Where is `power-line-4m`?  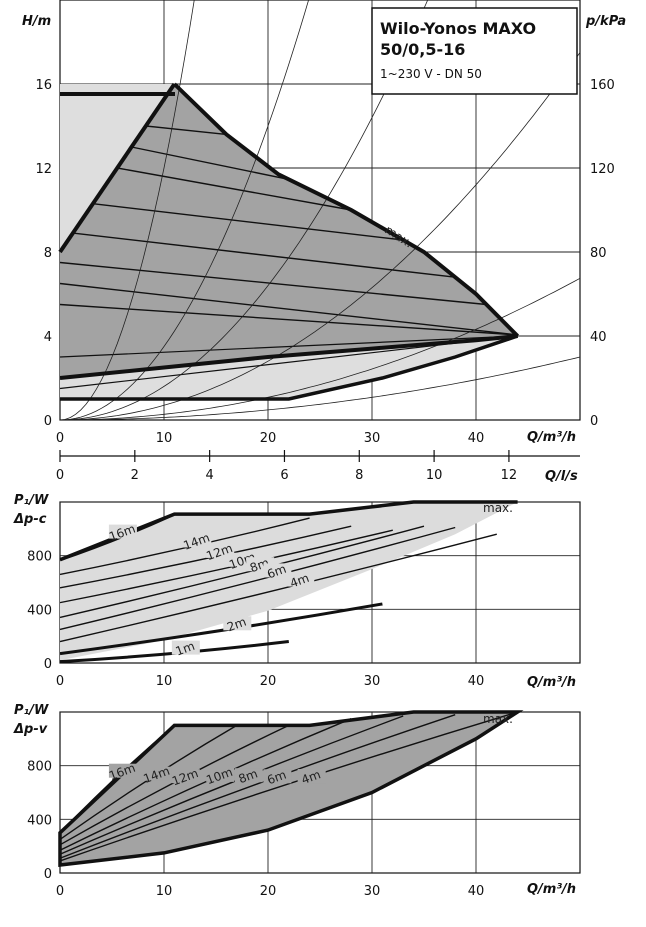
power-line-4m is located at coordinates (278, 588).